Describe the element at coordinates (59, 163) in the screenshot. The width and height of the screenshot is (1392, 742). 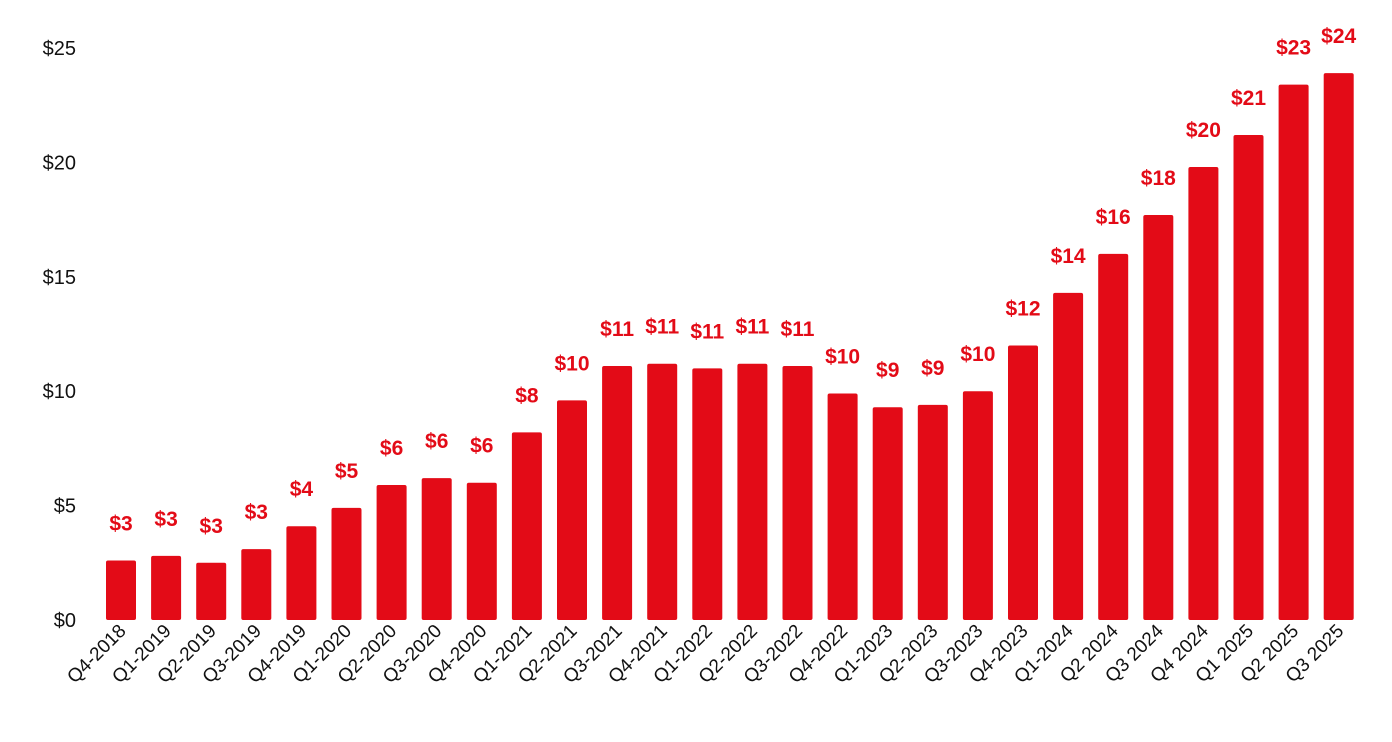
I see `y-tick-label: $20` at that location.